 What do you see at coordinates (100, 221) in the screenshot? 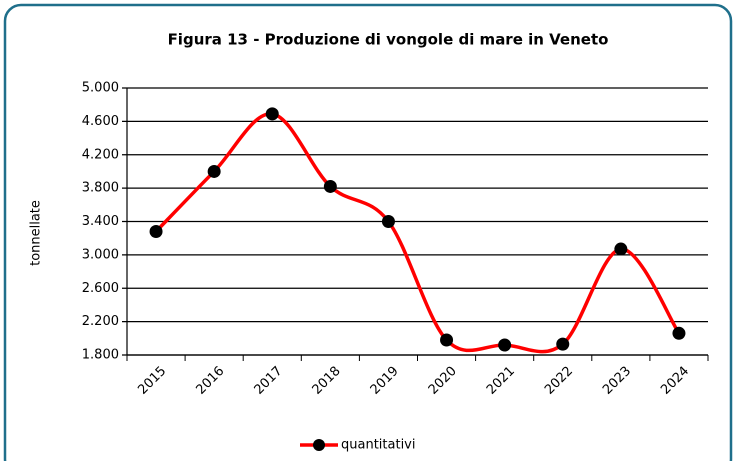
I see `y-tick-label: 3.400` at bounding box center [100, 221].